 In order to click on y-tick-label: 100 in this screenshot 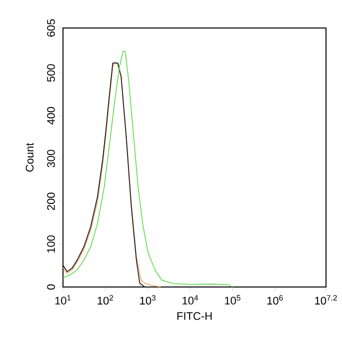, I will do `click(51, 244)`.